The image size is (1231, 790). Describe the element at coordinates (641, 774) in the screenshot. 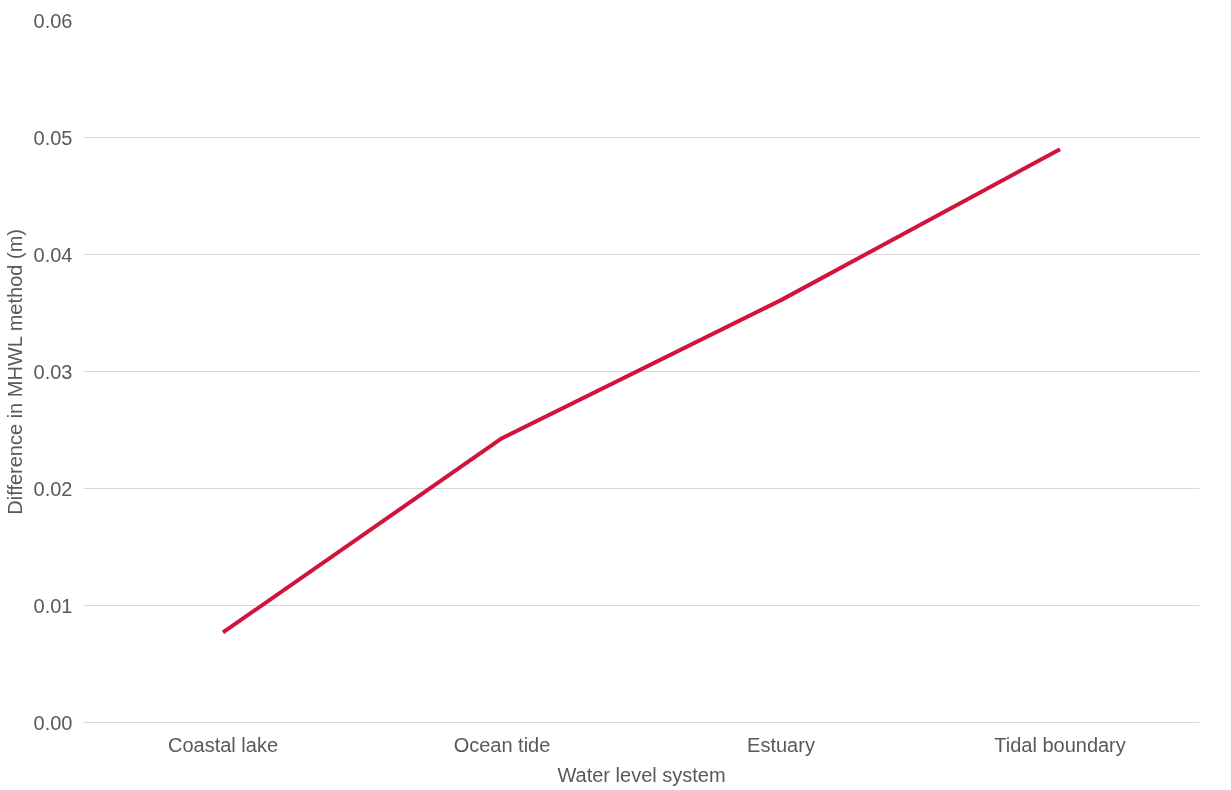

I see `x-axis-title: Water level system` at that location.